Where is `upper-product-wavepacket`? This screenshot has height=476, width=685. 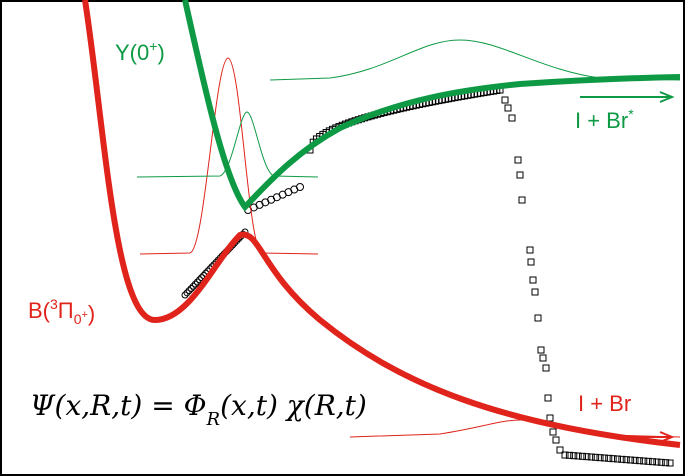 upper-product-wavepacket is located at coordinates (475, 60).